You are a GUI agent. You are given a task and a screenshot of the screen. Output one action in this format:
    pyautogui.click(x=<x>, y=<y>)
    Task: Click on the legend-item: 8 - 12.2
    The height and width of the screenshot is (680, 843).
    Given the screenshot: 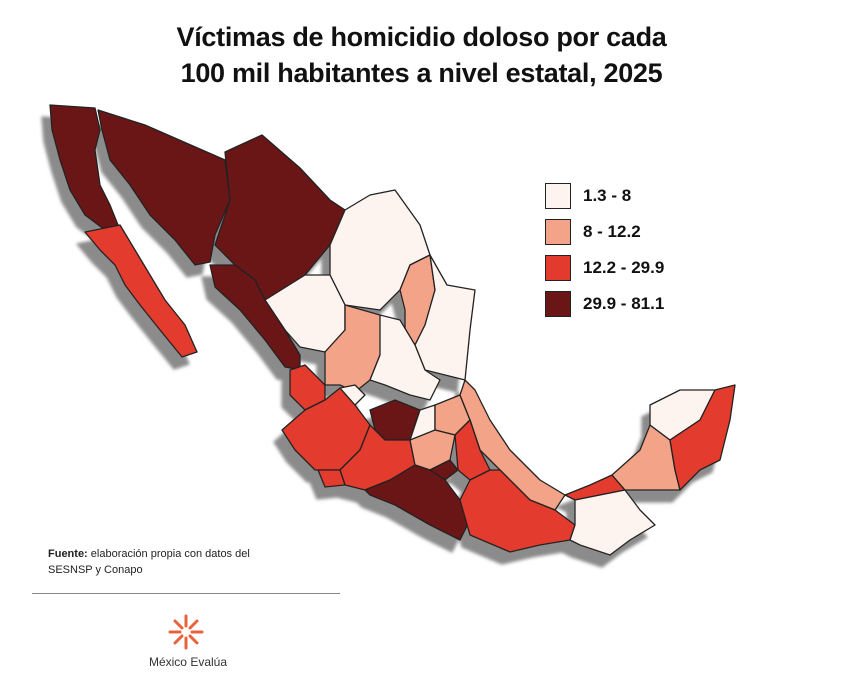 What is the action you would take?
    pyautogui.click(x=604, y=232)
    